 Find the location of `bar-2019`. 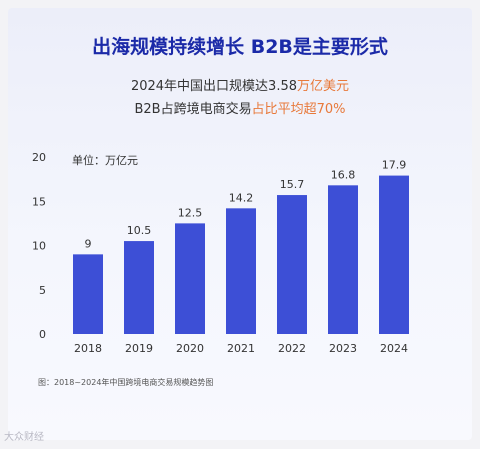

bar-2019 is located at coordinates (139, 287).